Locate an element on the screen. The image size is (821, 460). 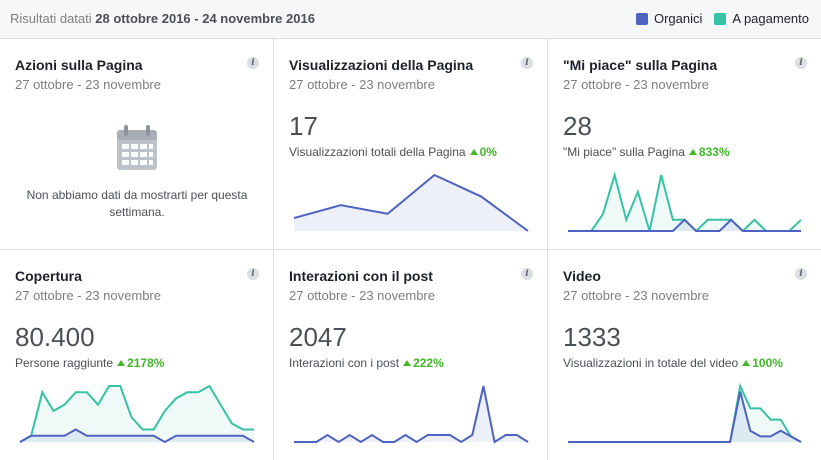
paid-series-line is located at coordinates (136, 413).